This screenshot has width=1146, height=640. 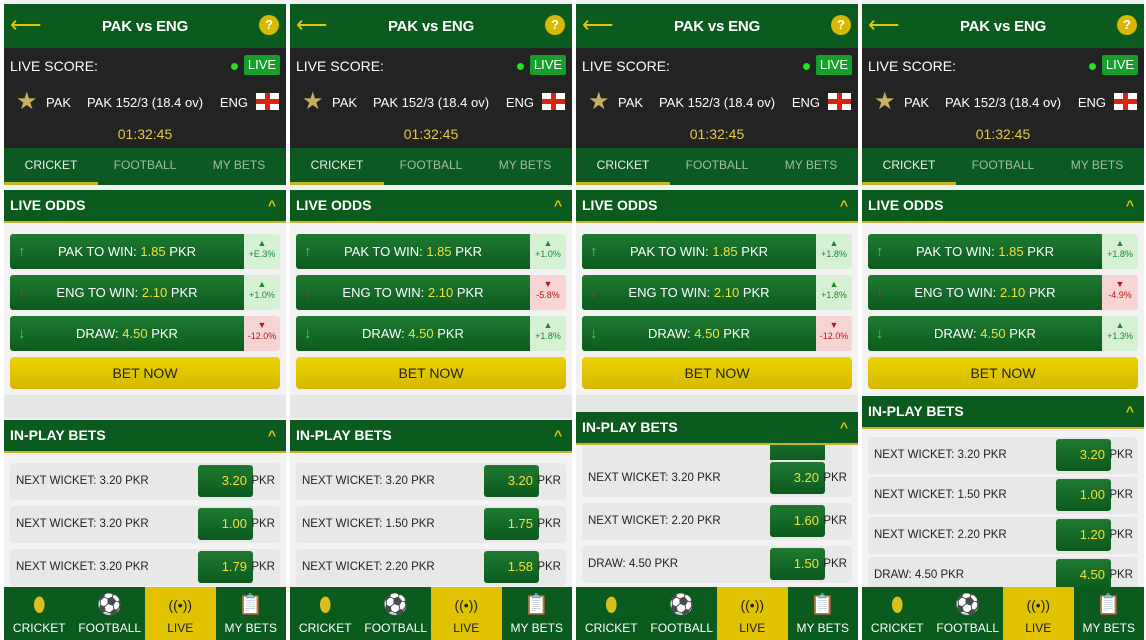 I want to click on odds-row: ↑ PAK TO WIN: 1.85 PKR ▲ +E.3%, so click(x=145, y=251).